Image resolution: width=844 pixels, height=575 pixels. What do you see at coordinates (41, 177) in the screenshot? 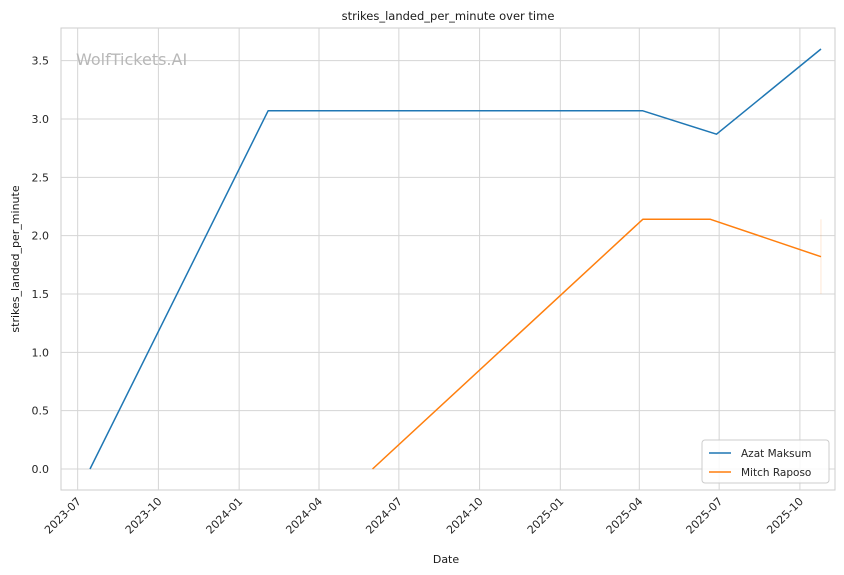
I see `y-tick-label: 2.5` at bounding box center [41, 177].